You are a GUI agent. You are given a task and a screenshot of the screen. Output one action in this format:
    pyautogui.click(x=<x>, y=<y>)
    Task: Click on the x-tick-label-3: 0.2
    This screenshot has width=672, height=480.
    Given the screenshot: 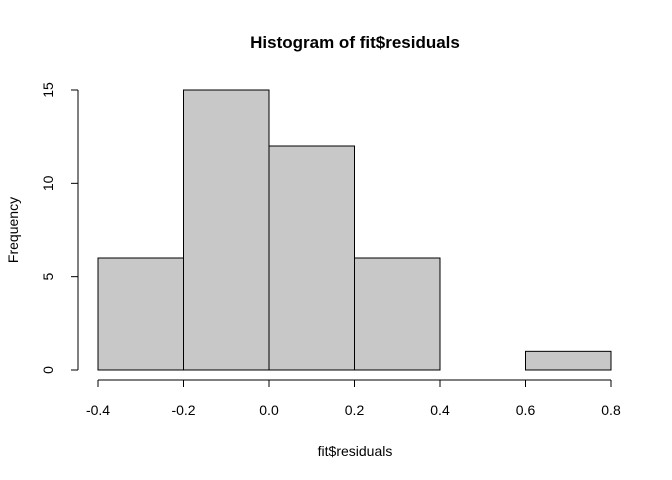 What is the action you would take?
    pyautogui.click(x=355, y=410)
    